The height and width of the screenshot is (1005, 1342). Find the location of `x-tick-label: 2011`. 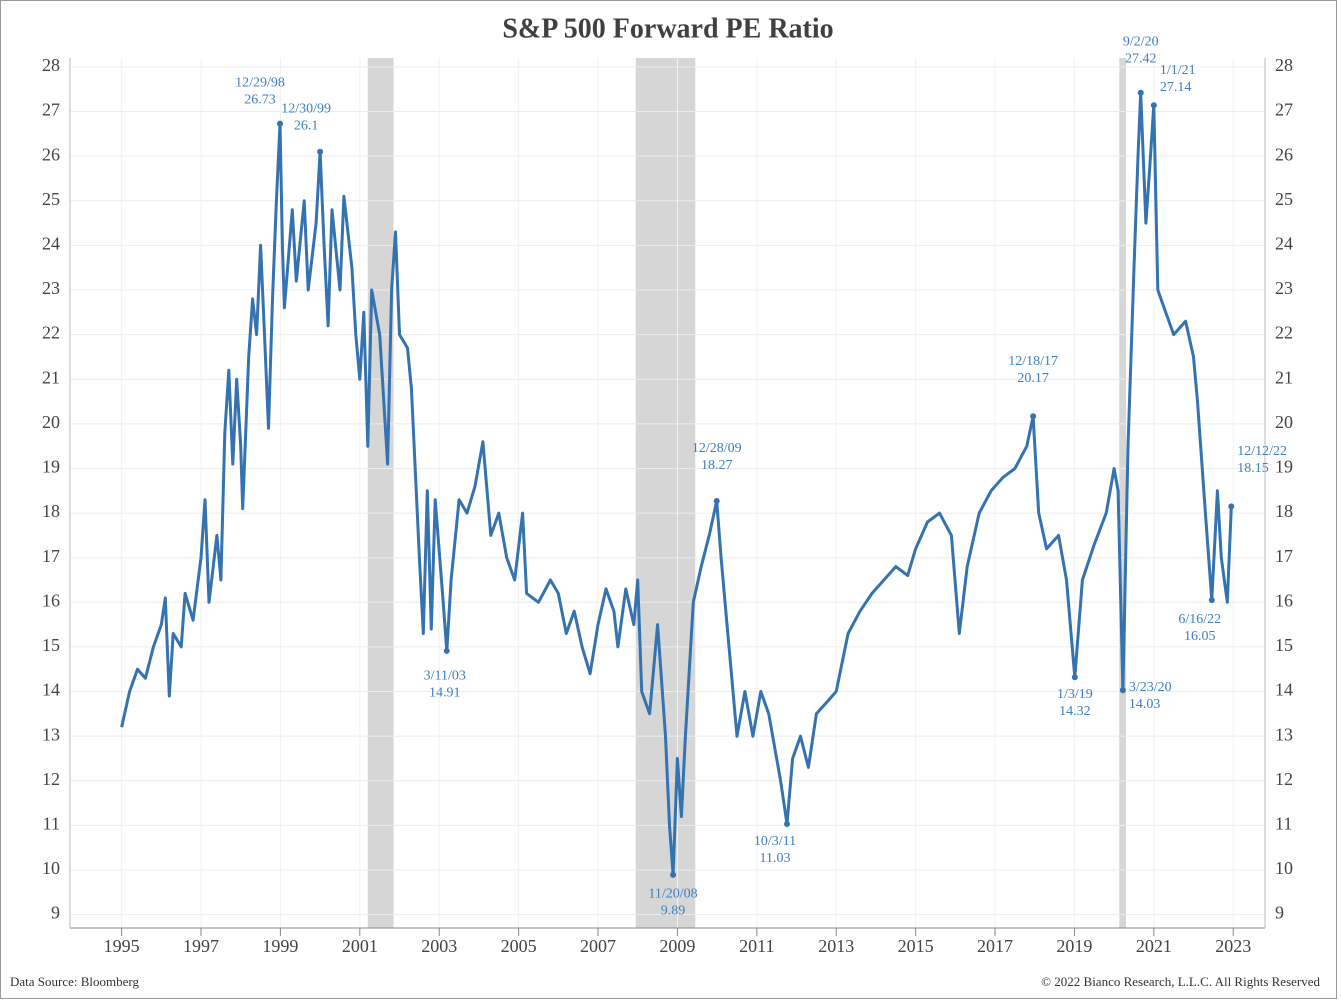

x-tick-label: 2011 is located at coordinates (756, 946).